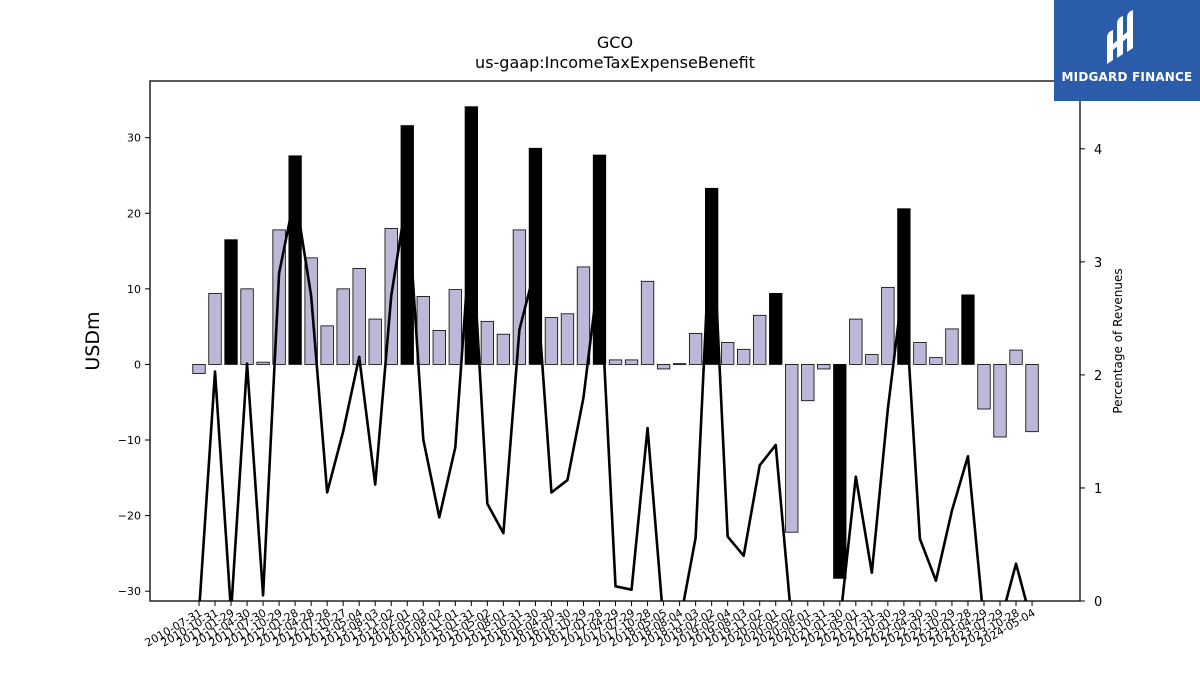 The height and width of the screenshot is (675, 1200). Describe the element at coordinates (1120, 37) in the screenshot. I see `midgard-logo-icon` at that location.